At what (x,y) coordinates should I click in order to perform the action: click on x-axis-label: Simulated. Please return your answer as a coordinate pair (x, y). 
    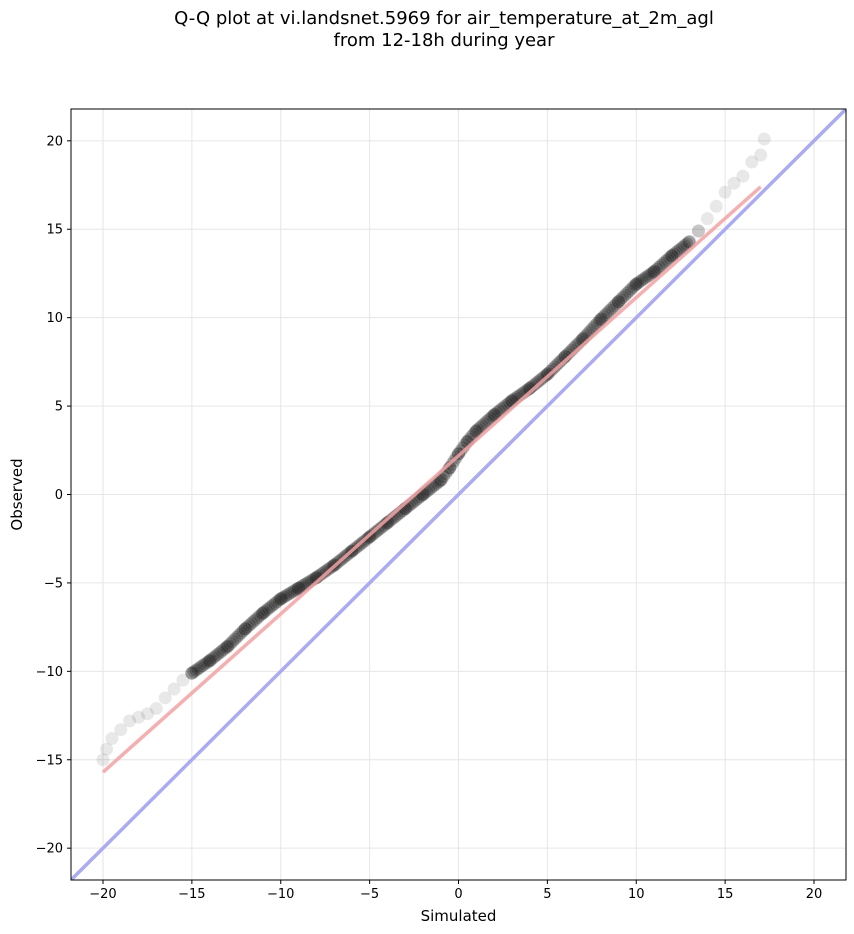
    Looking at the image, I should click on (459, 916).